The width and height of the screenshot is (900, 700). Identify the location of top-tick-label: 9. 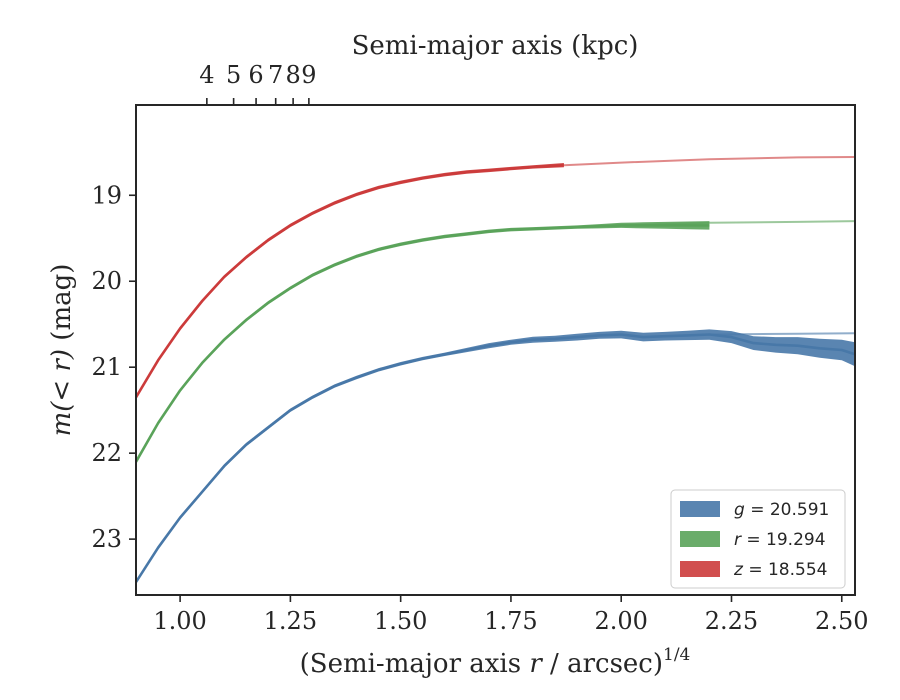
(308, 75).